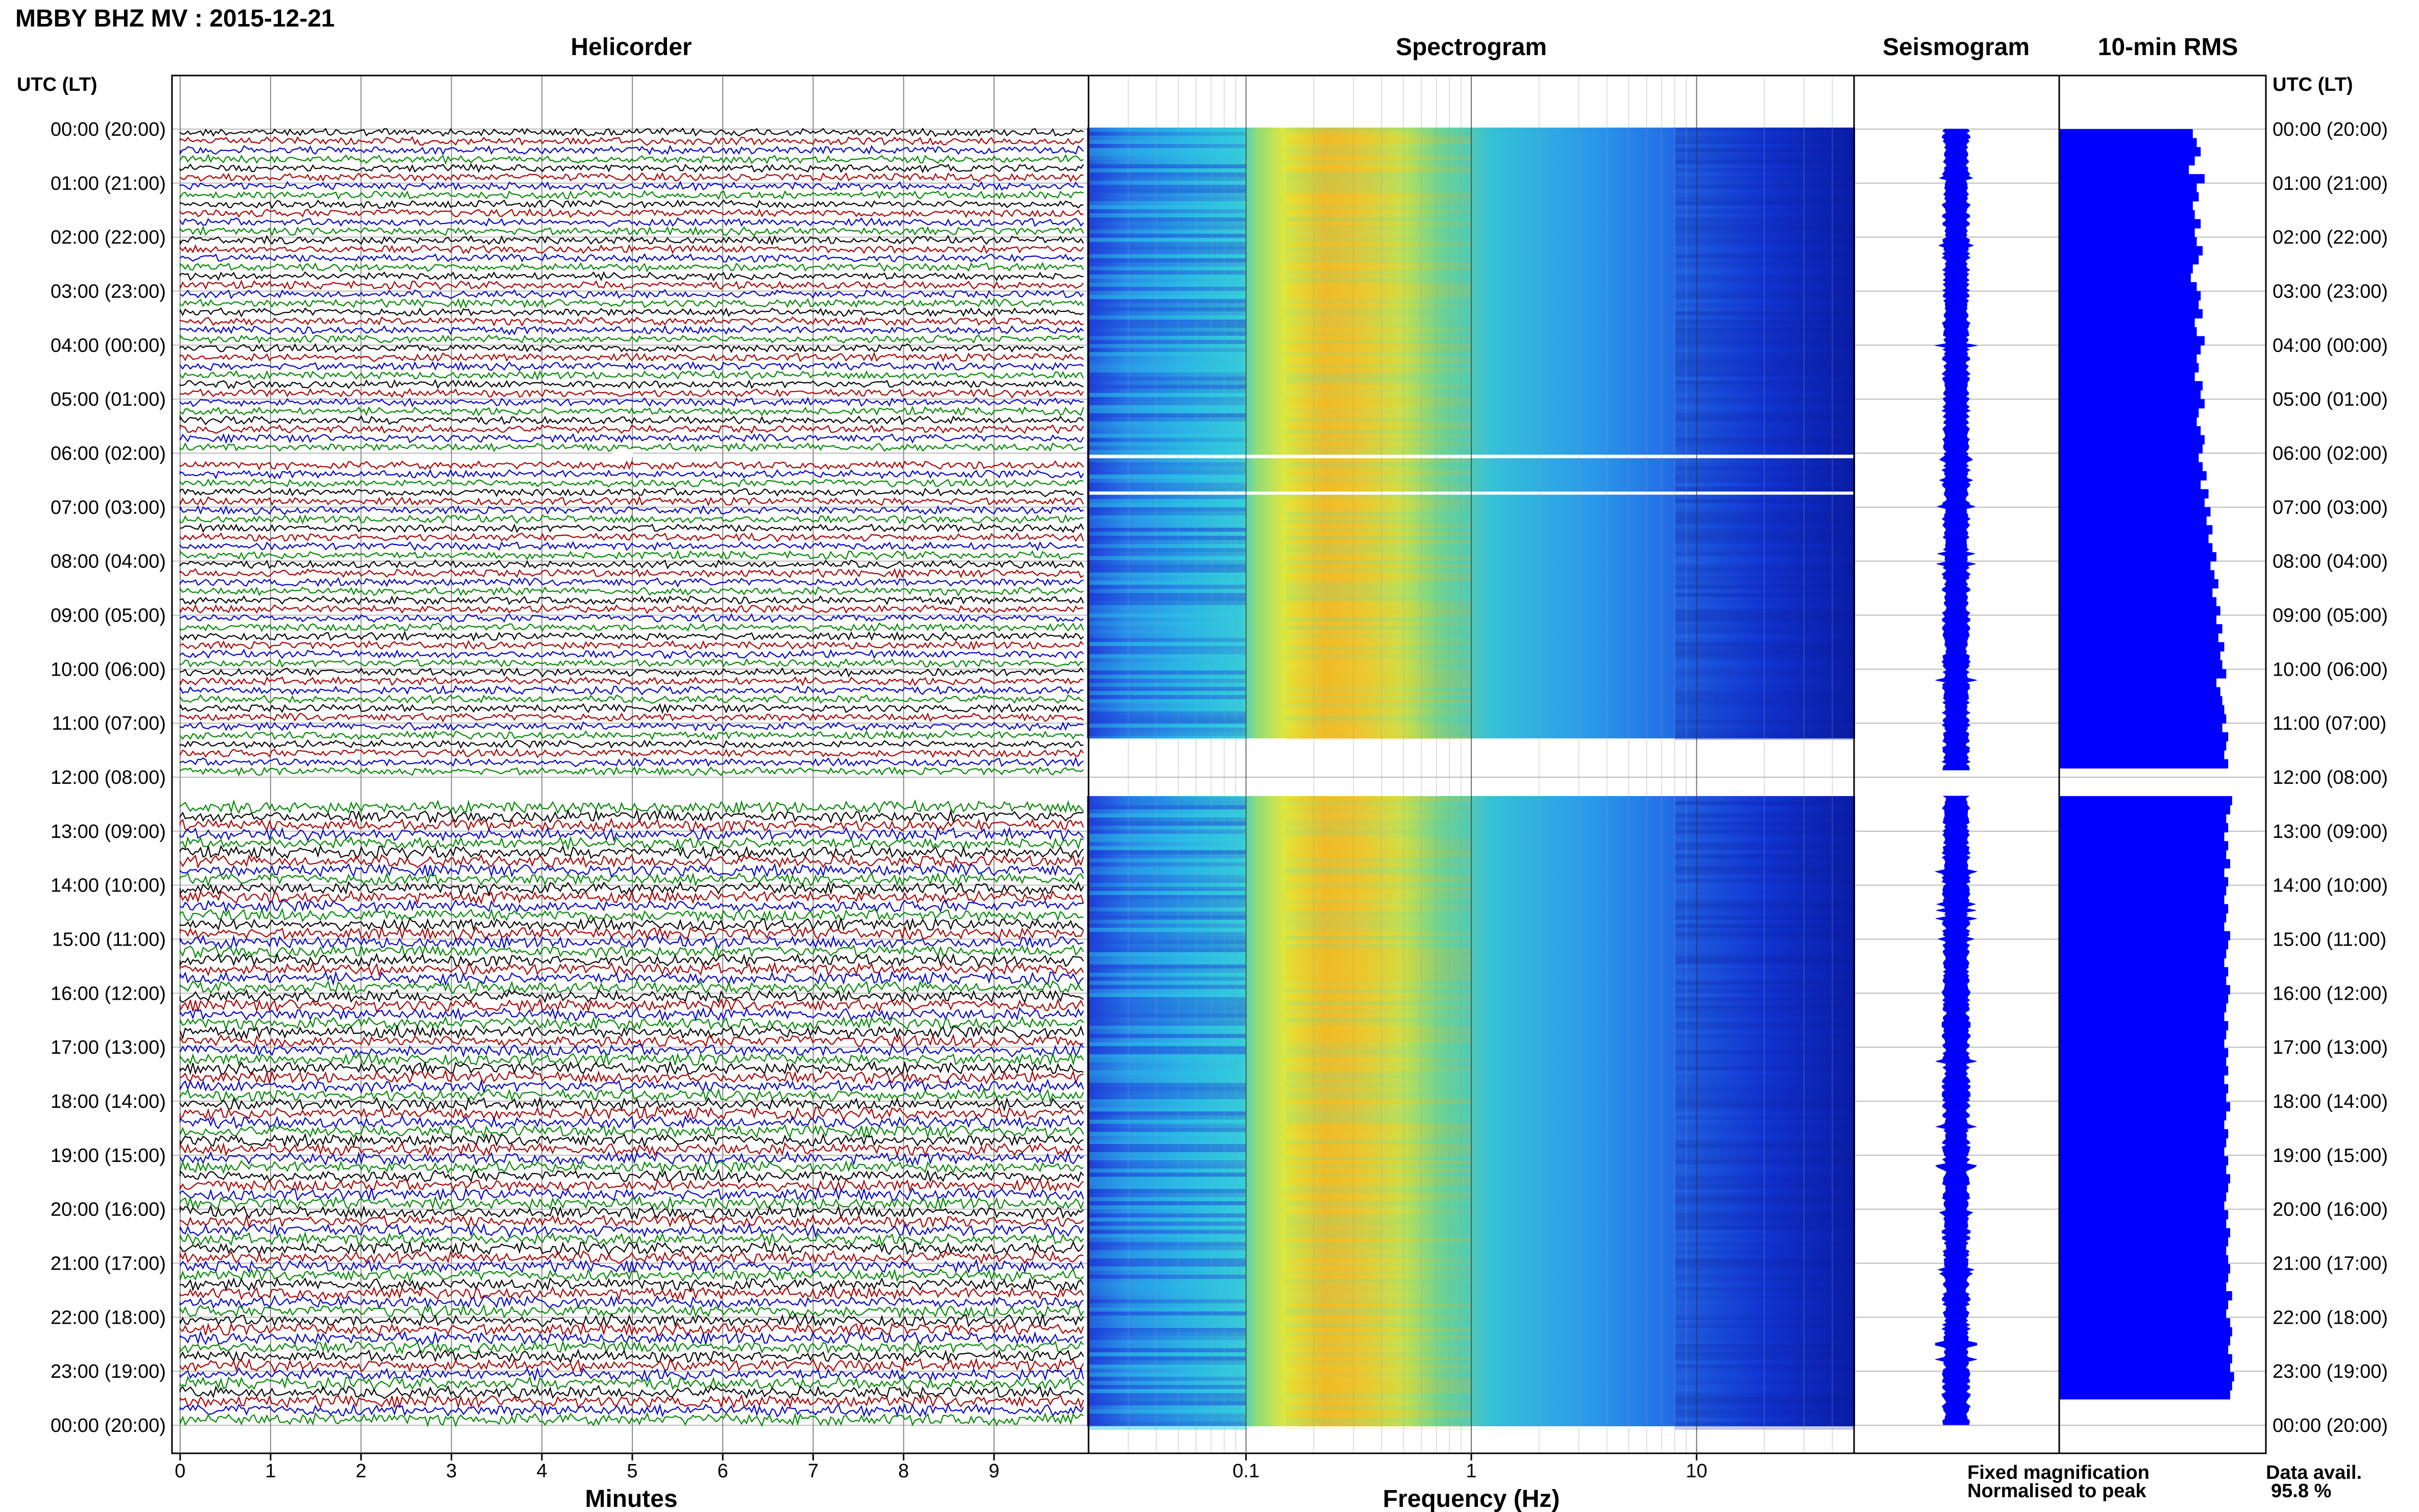  Describe the element at coordinates (2329, 940) in the screenshot. I see `time-label-right: 15:00 (11:00)` at that location.